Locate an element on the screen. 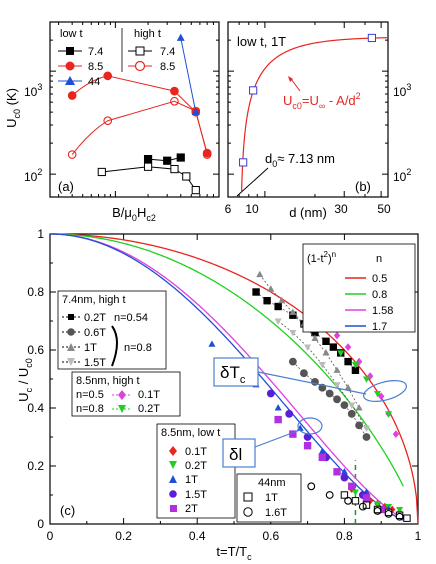 The height and width of the screenshot is (564, 436). panel-b-header: low t, 1T is located at coordinates (261, 41).